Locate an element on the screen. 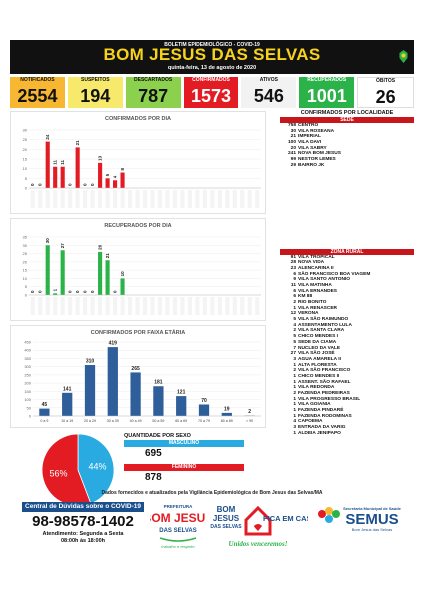  y-tick-label: 15 is located at coordinates (25, 270).